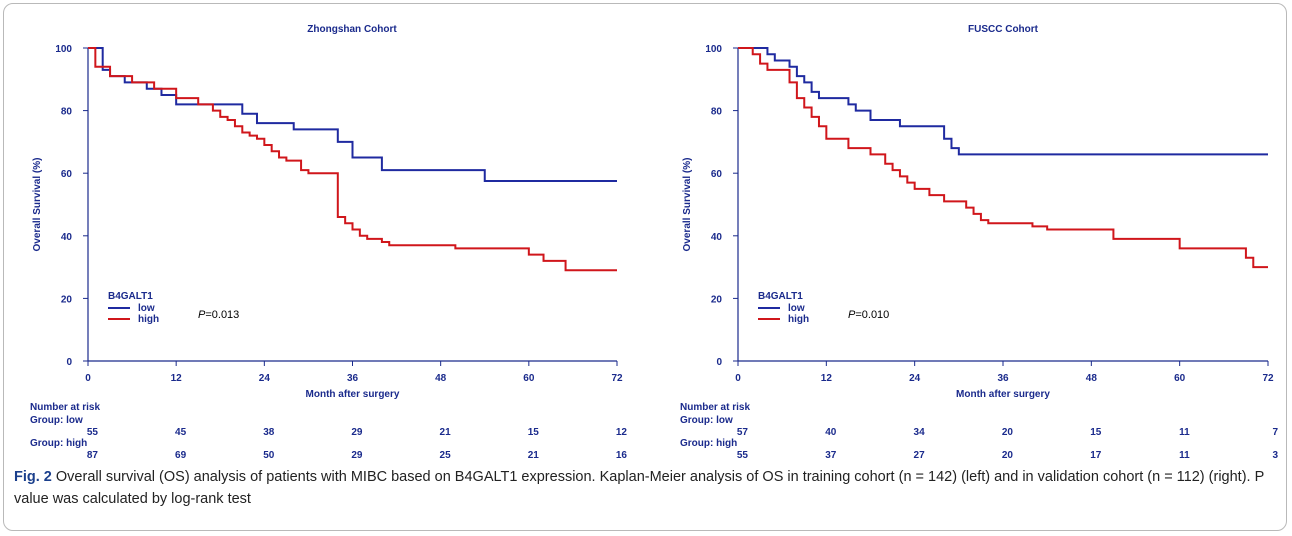 Image resolution: width=1292 pixels, height=536 pixels. I want to click on chart2-x-tick-label: 72, so click(1268, 378).